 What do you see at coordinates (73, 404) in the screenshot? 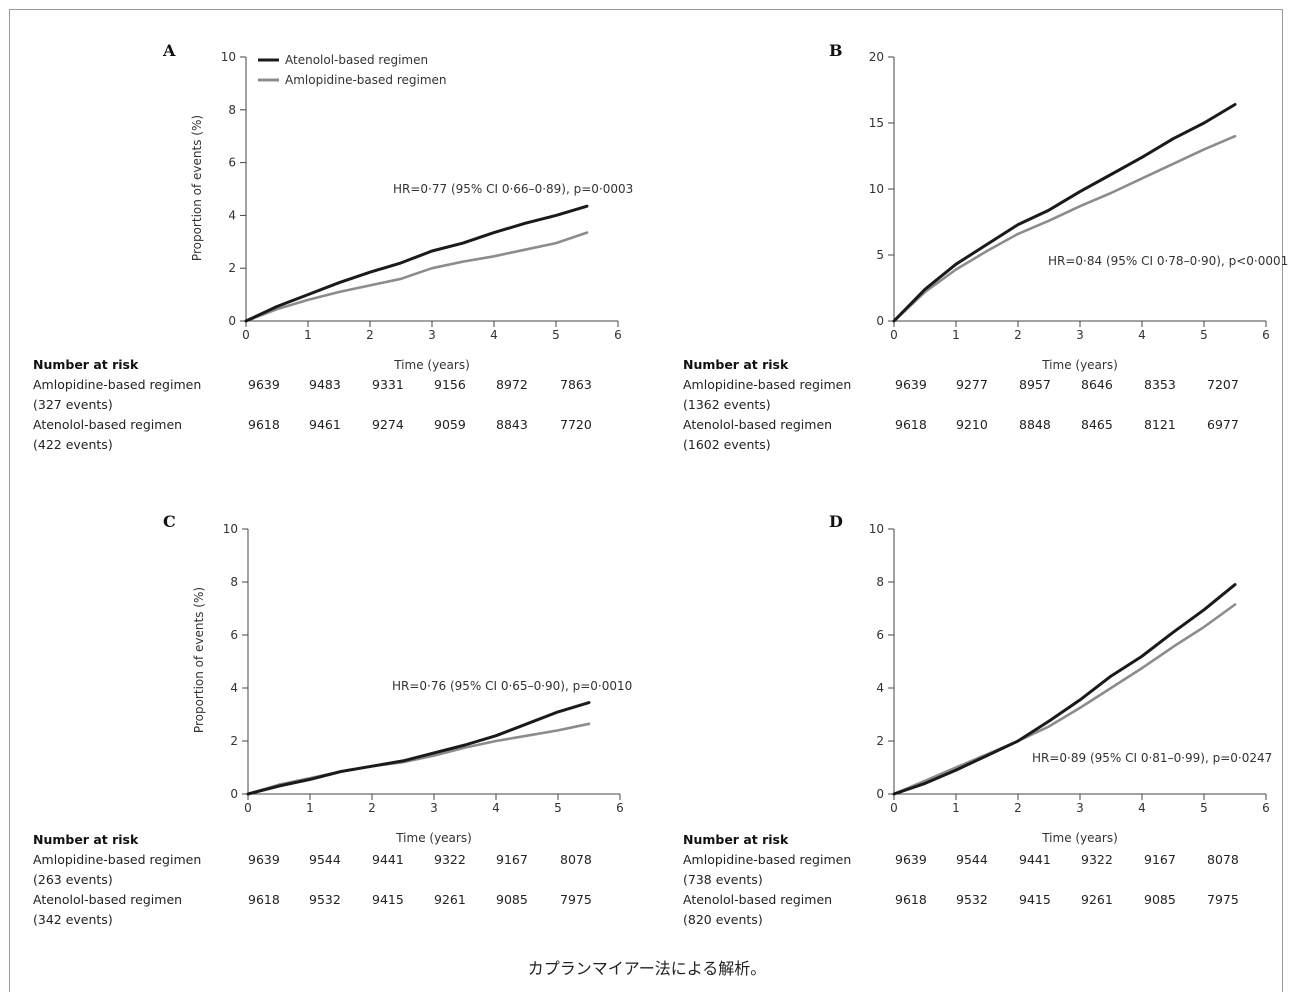
I see `risk-row-events: (327 events)` at bounding box center [73, 404].